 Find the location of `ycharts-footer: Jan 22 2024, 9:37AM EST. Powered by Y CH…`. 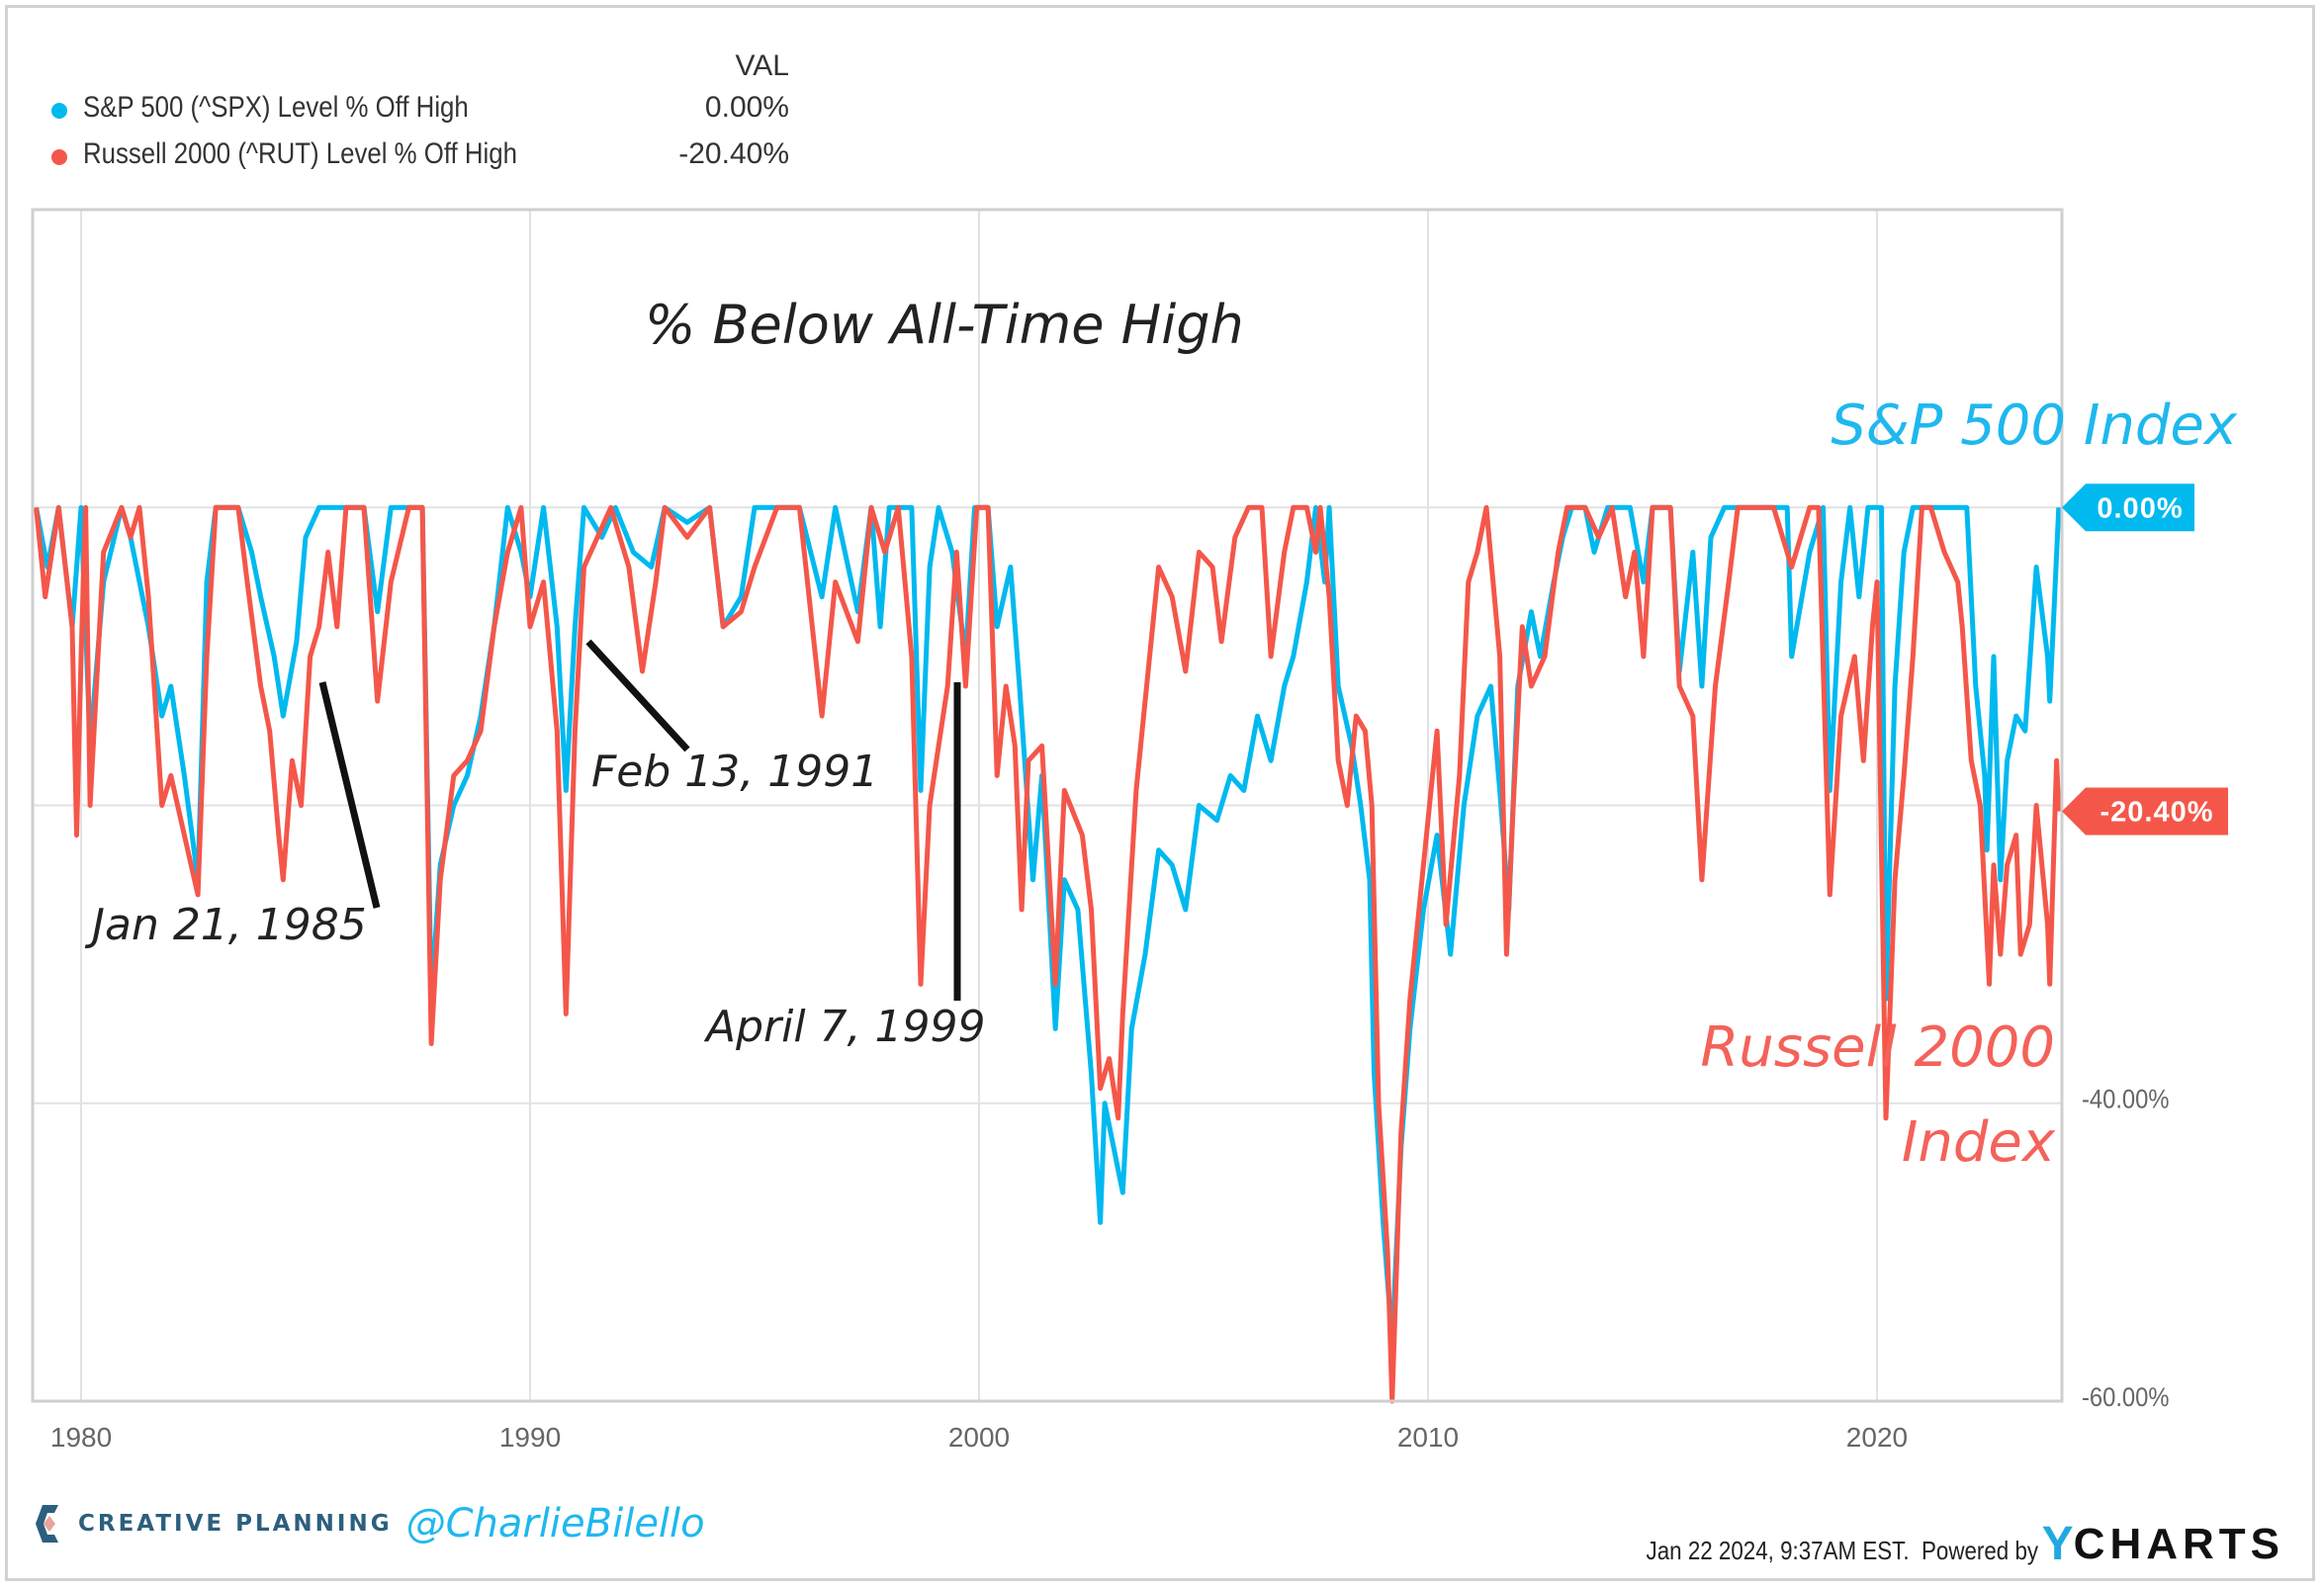

ycharts-footer: Jan 22 2024, 9:37AM EST. Powered by Y CH… is located at coordinates (1933, 1544).